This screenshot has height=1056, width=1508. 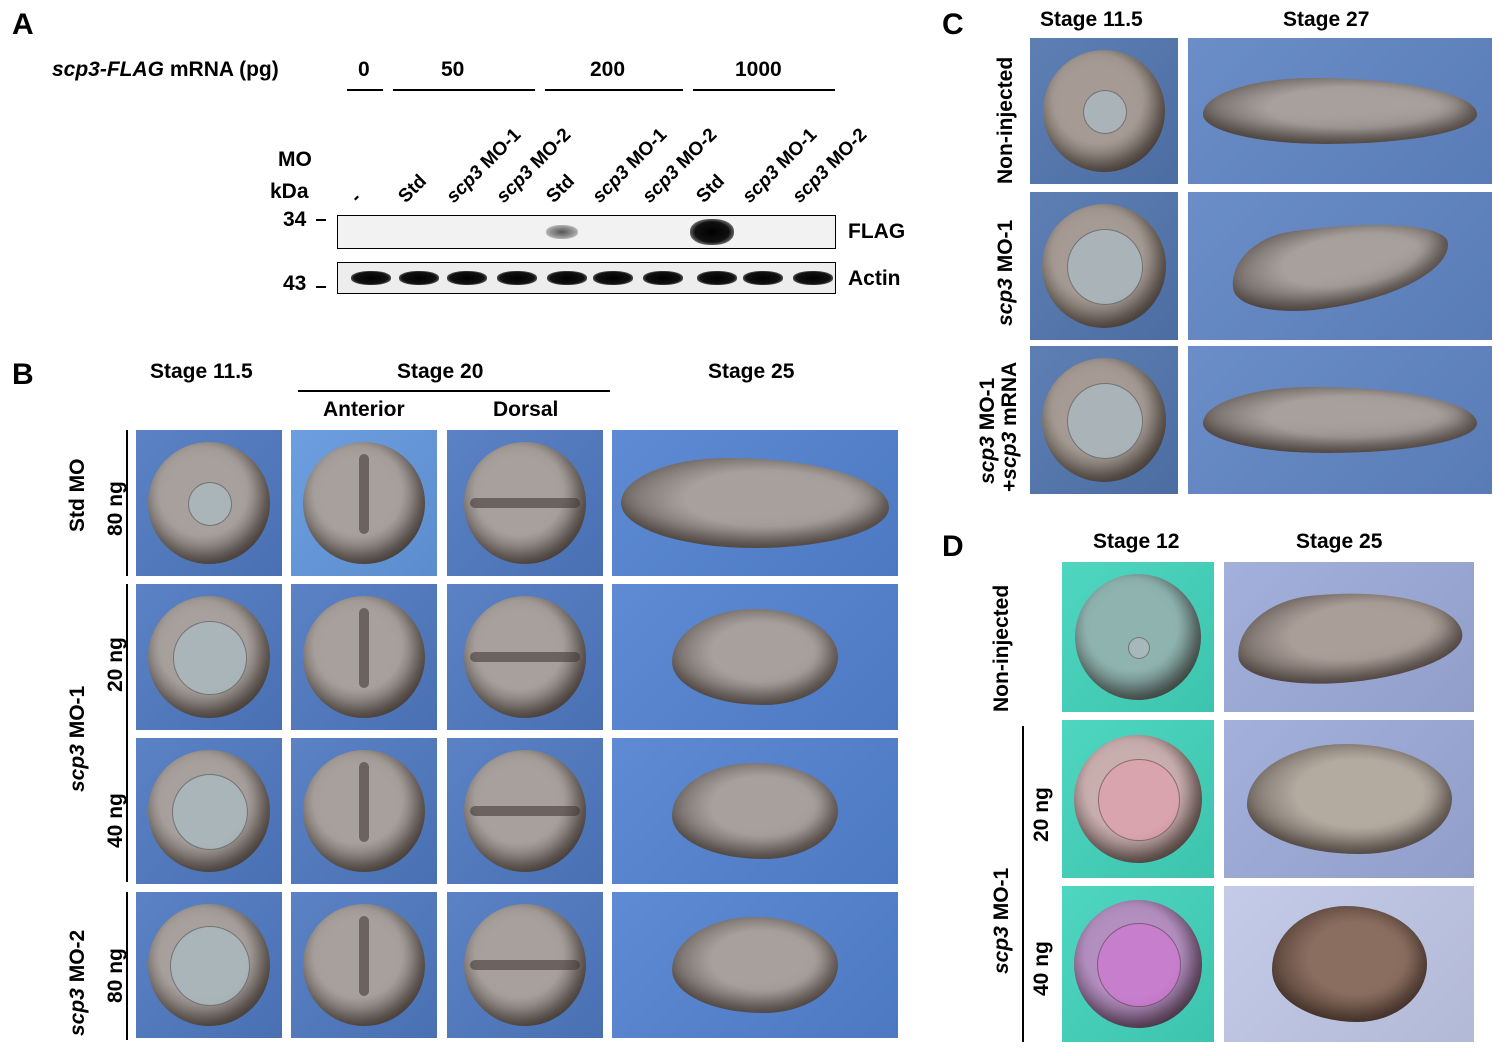 What do you see at coordinates (526, 409) in the screenshot?
I see `b-col-dorsal: Dorsal` at bounding box center [526, 409].